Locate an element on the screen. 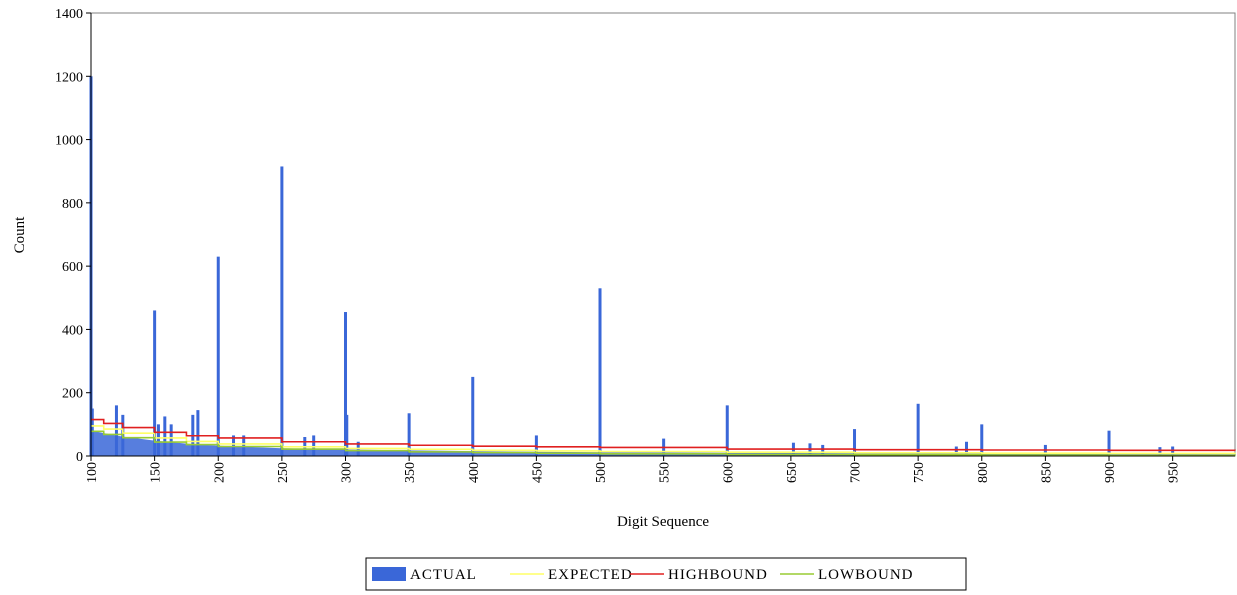 The image size is (1237, 595). x-tick-label: 650 is located at coordinates (792, 472).